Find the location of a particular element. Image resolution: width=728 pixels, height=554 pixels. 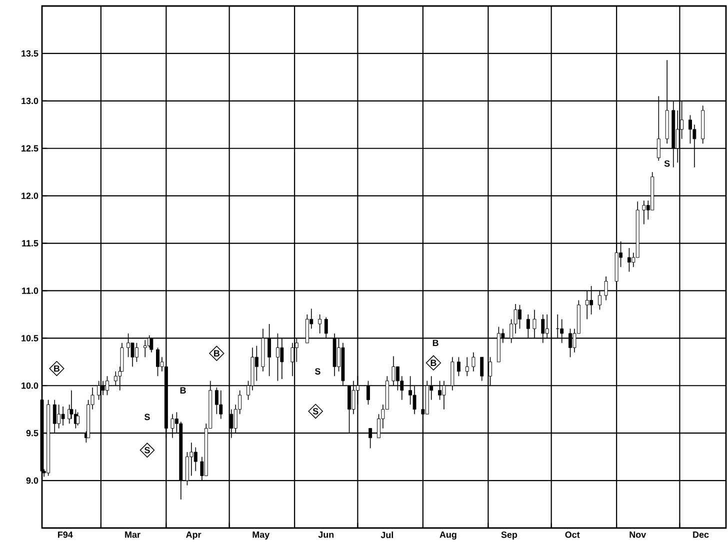

x-tick-label: Apr is located at coordinates (194, 536).